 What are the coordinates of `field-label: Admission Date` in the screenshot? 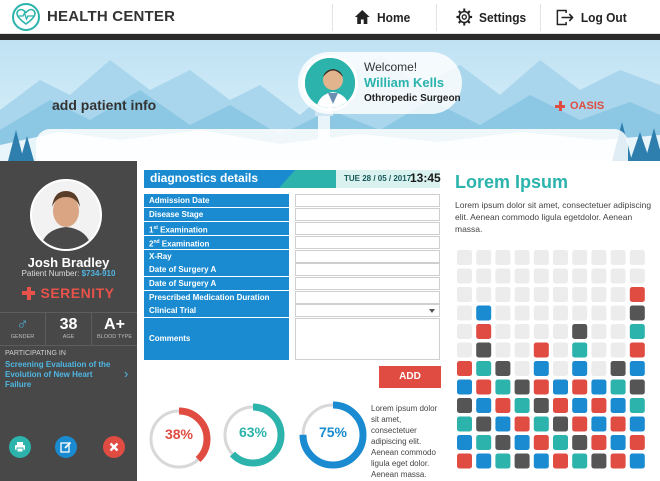 It's located at (216, 200).